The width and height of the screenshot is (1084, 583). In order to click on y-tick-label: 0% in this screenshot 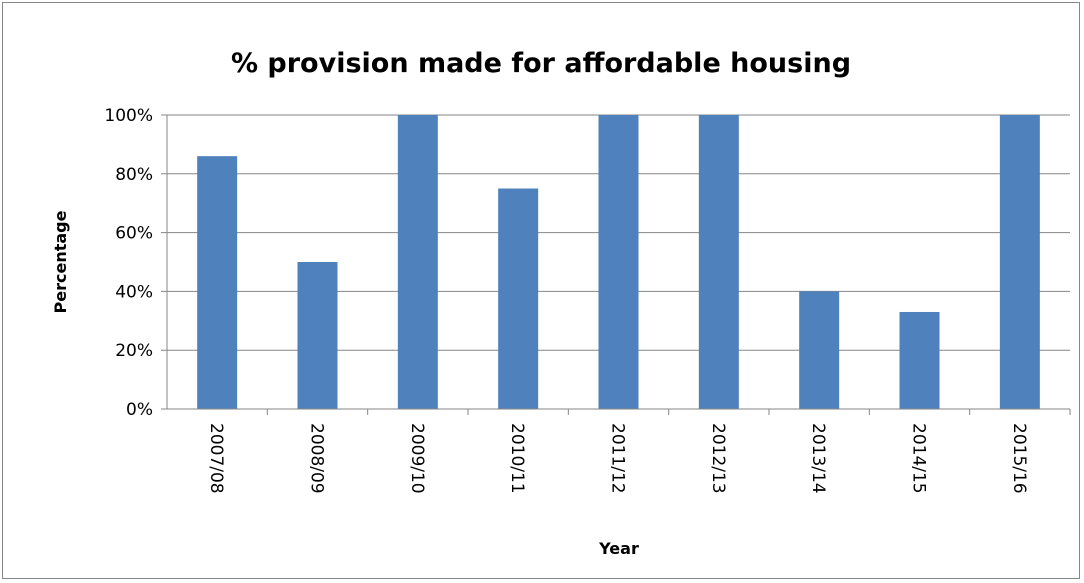, I will do `click(139, 410)`.